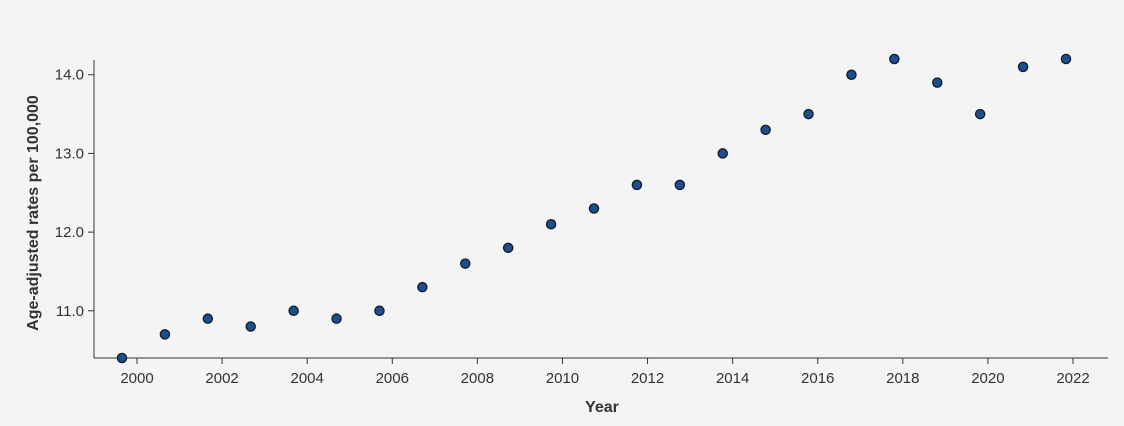 The width and height of the screenshot is (1124, 426). Describe the element at coordinates (69, 75) in the screenshot. I see `y-tick-label: 14.0` at that location.